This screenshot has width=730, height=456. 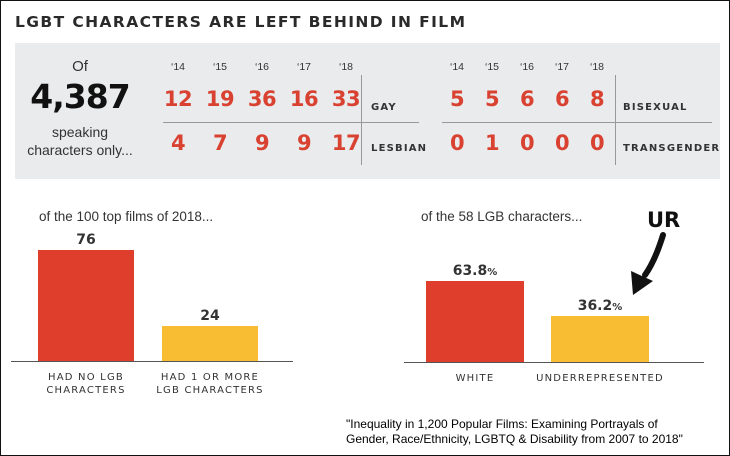 I want to click on chart-1-value-label-1: 76, so click(x=86, y=239).